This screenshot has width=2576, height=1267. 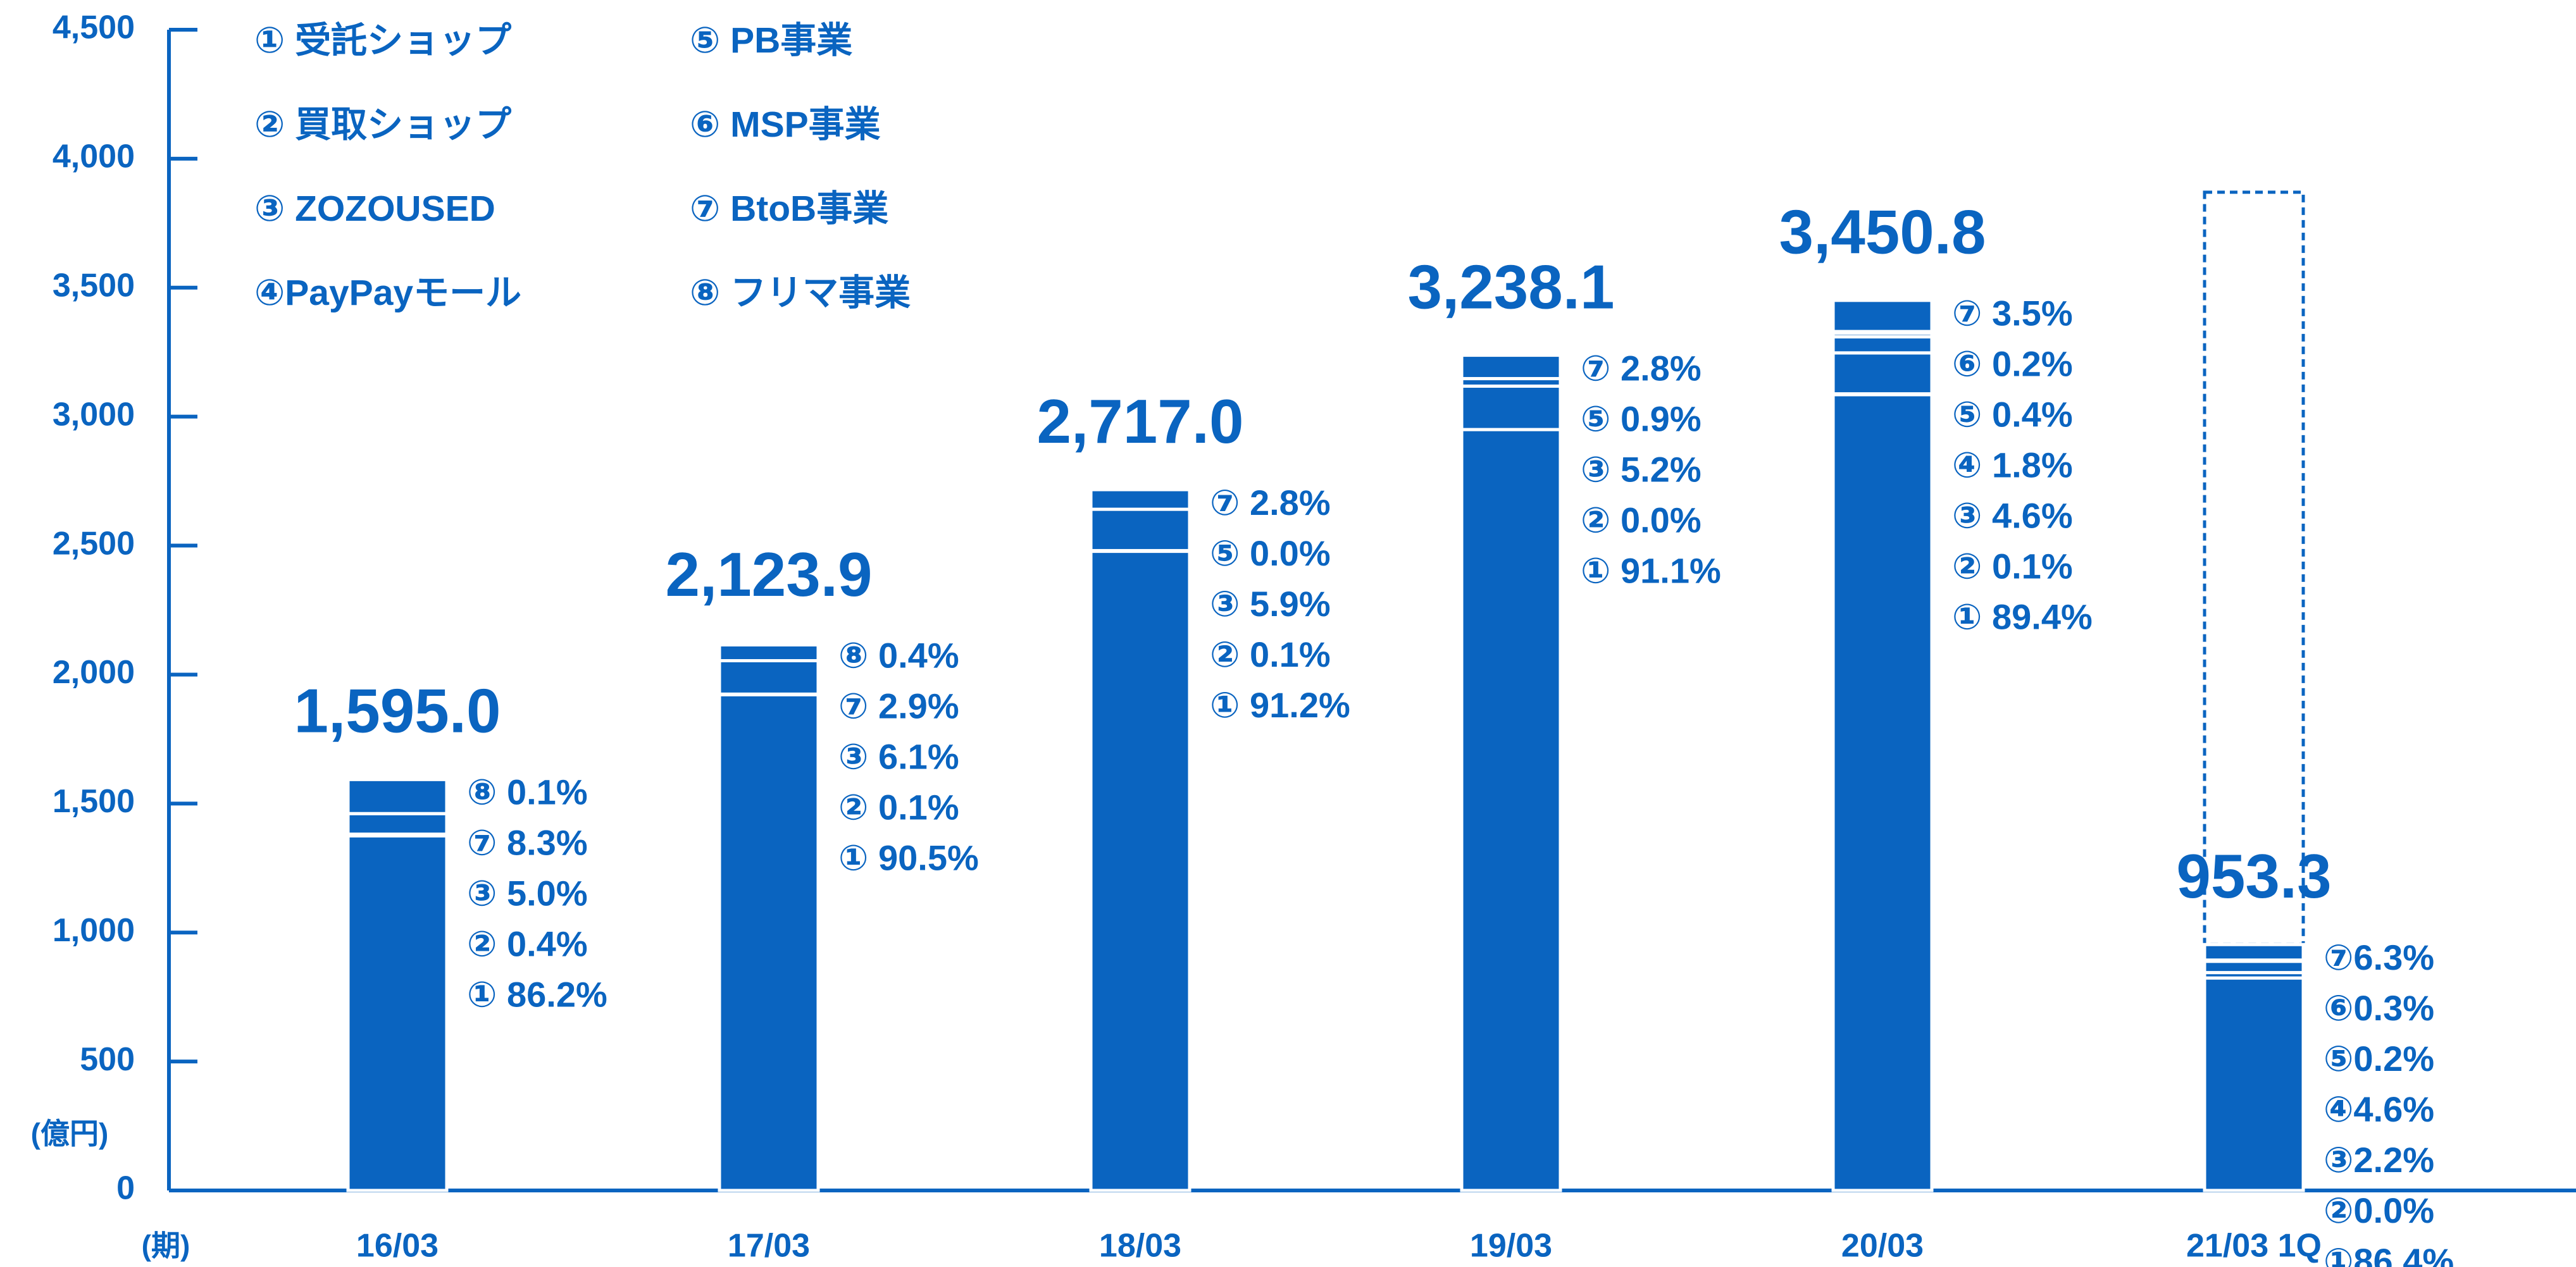 I want to click on legend-item: ⑧ フリマ事業, so click(x=801, y=293).